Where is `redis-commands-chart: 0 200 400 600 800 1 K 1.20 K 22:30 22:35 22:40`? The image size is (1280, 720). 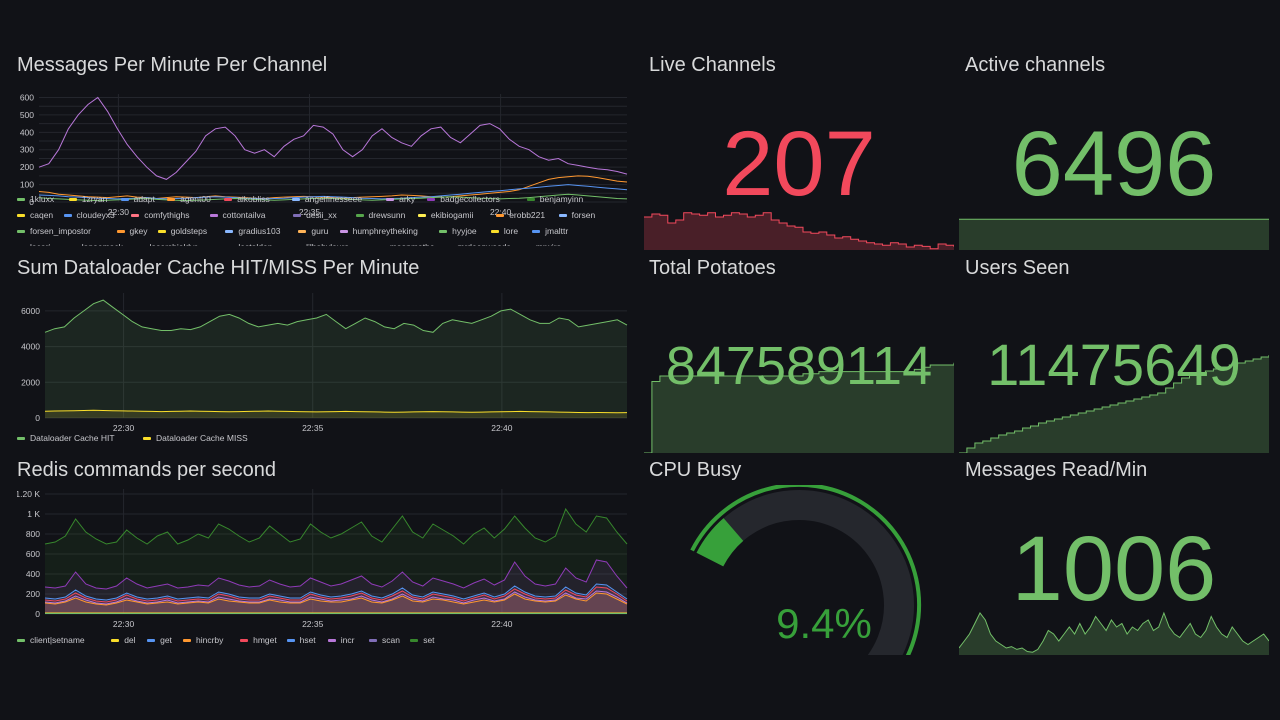
redis-commands-chart: 0 200 400 600 800 1 K 1.20 K 22:30 22:35 22:40 is located at coordinates (323, 557).